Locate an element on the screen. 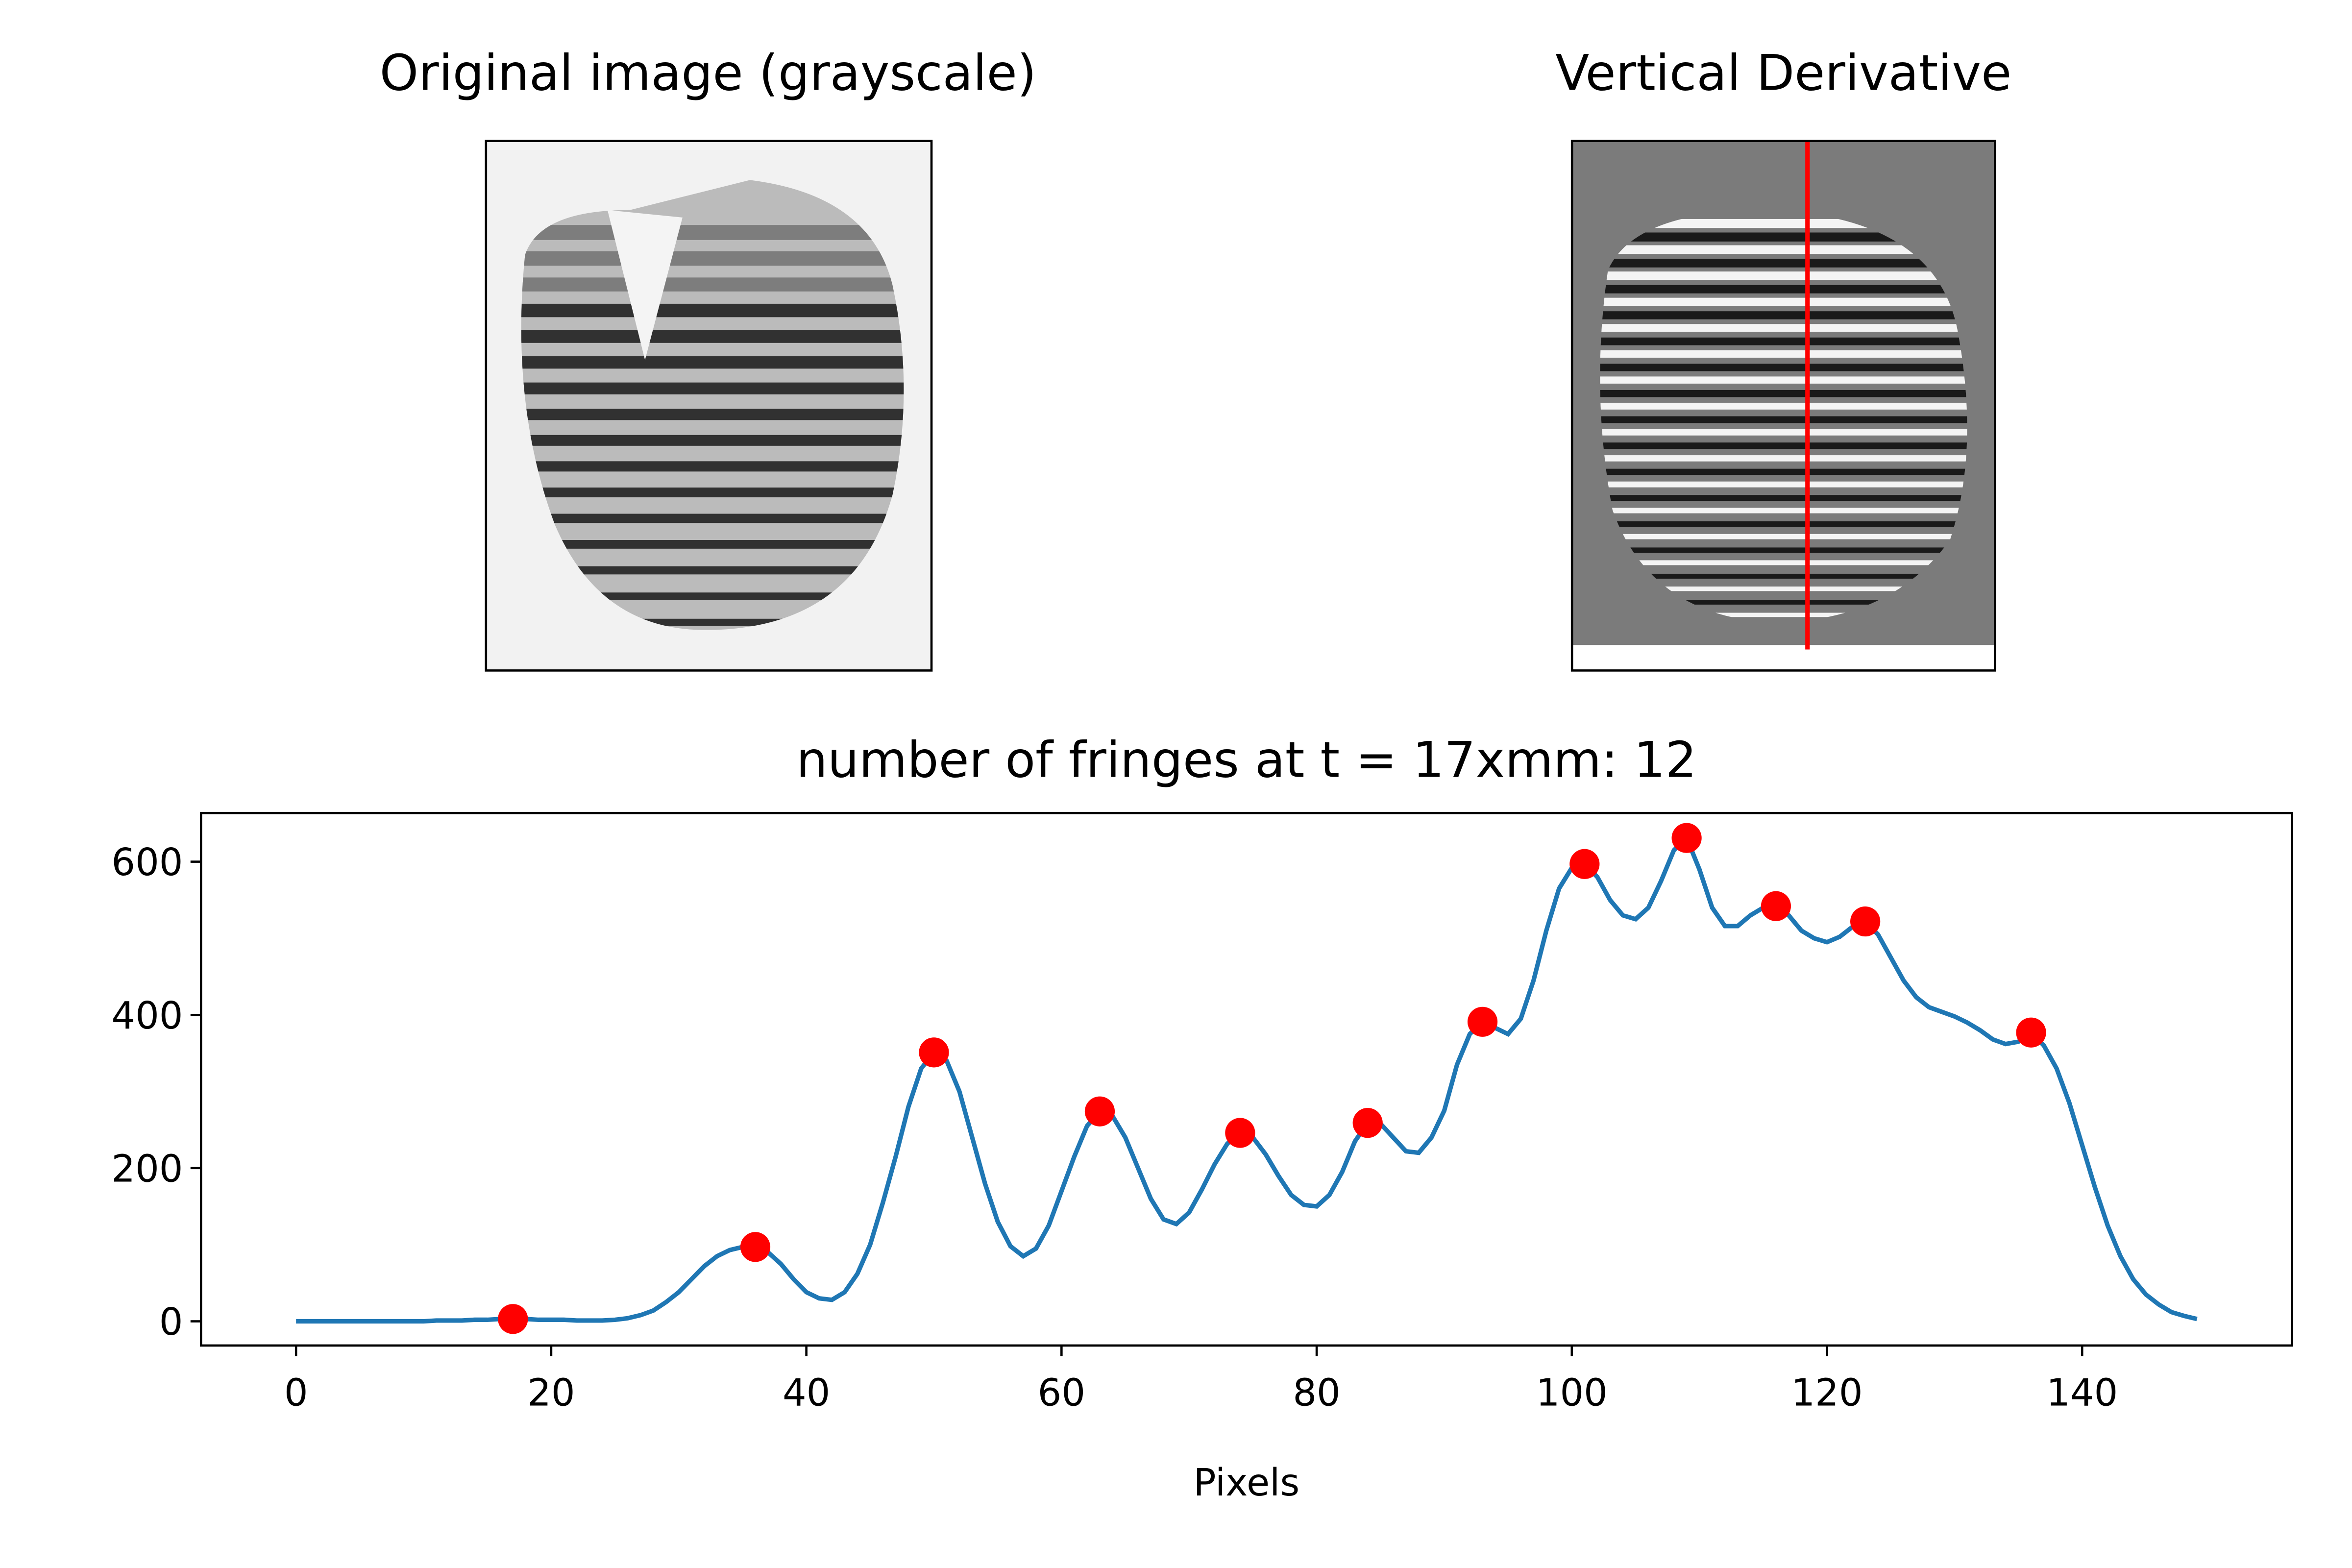 The width and height of the screenshot is (2352, 1568). image-notch is located at coordinates (645, 285).